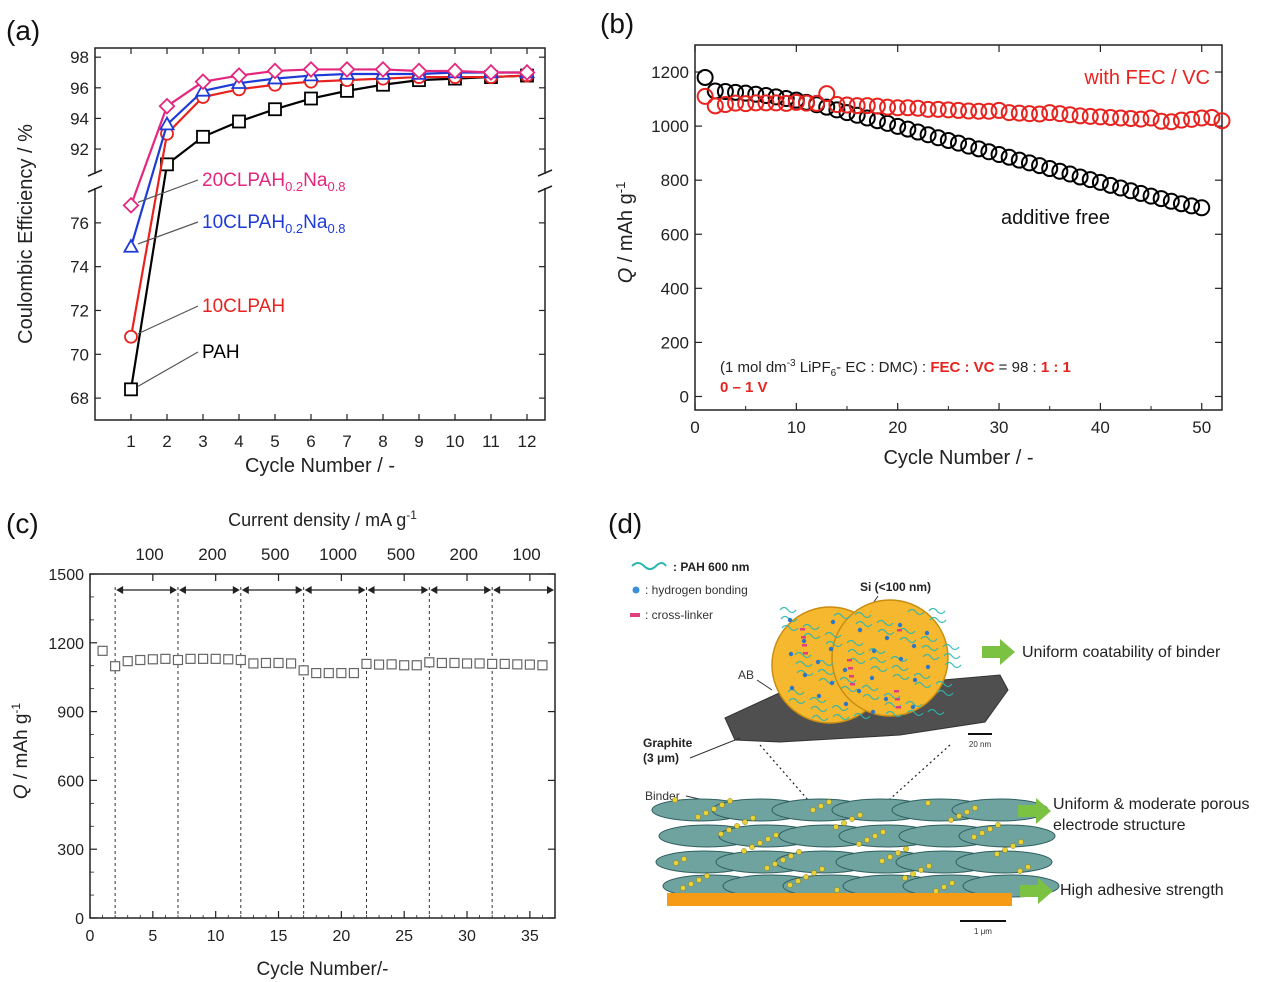 The image size is (1280, 982). What do you see at coordinates (696, 590) in the screenshot?
I see `legend-hydrogen-bonding: : hydrogen bonding` at bounding box center [696, 590].